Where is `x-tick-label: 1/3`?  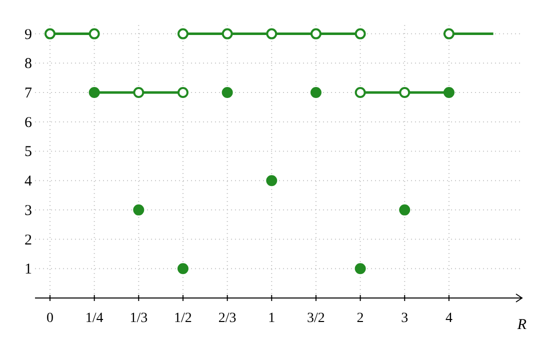 x-tick-label: 1/3 is located at coordinates (139, 318).